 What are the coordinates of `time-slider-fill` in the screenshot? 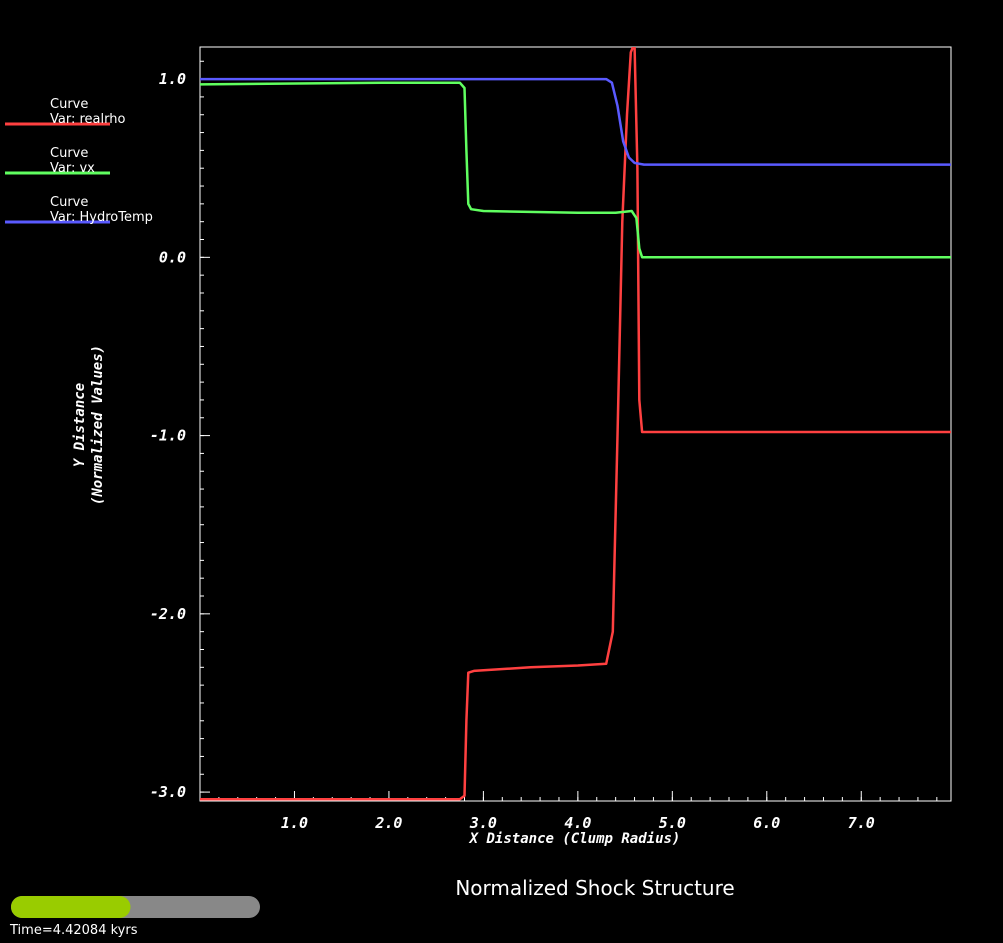 It's located at (71, 907).